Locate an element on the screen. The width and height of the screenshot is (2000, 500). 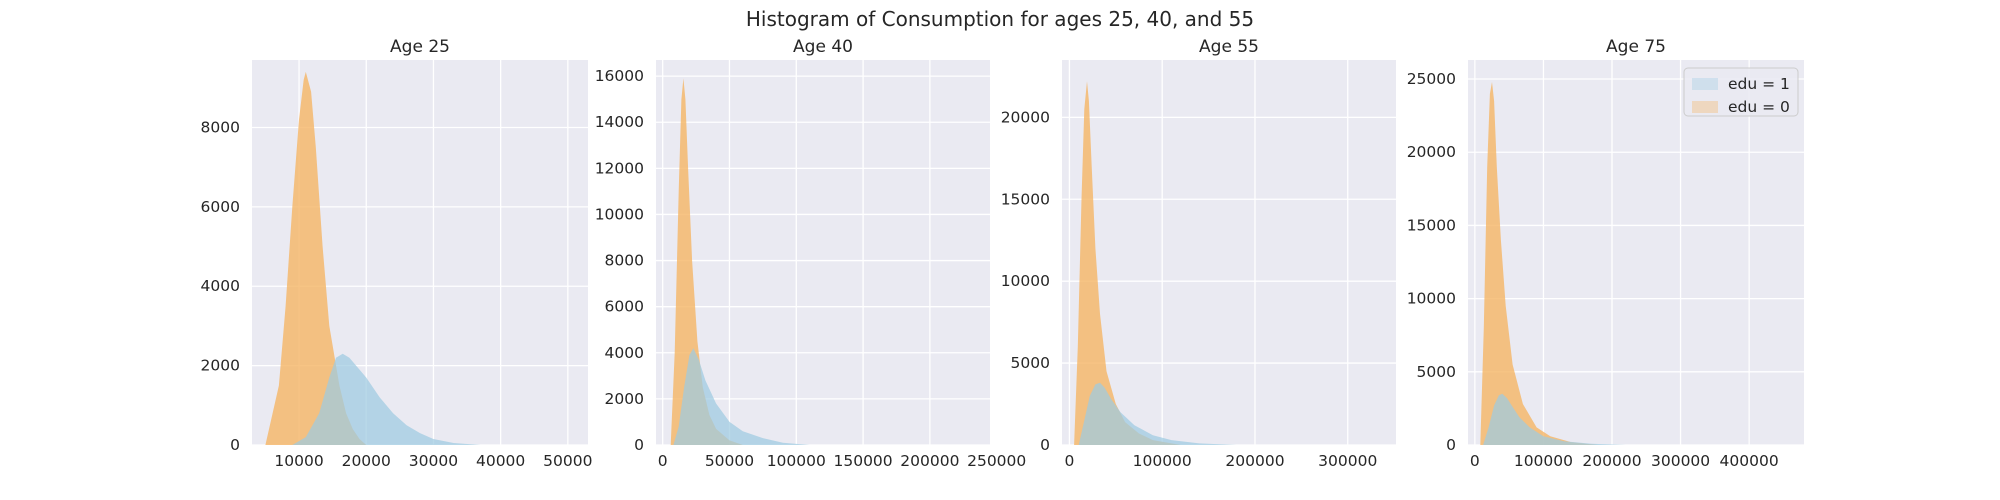
panel-title: Age 25 is located at coordinates (420, 47).